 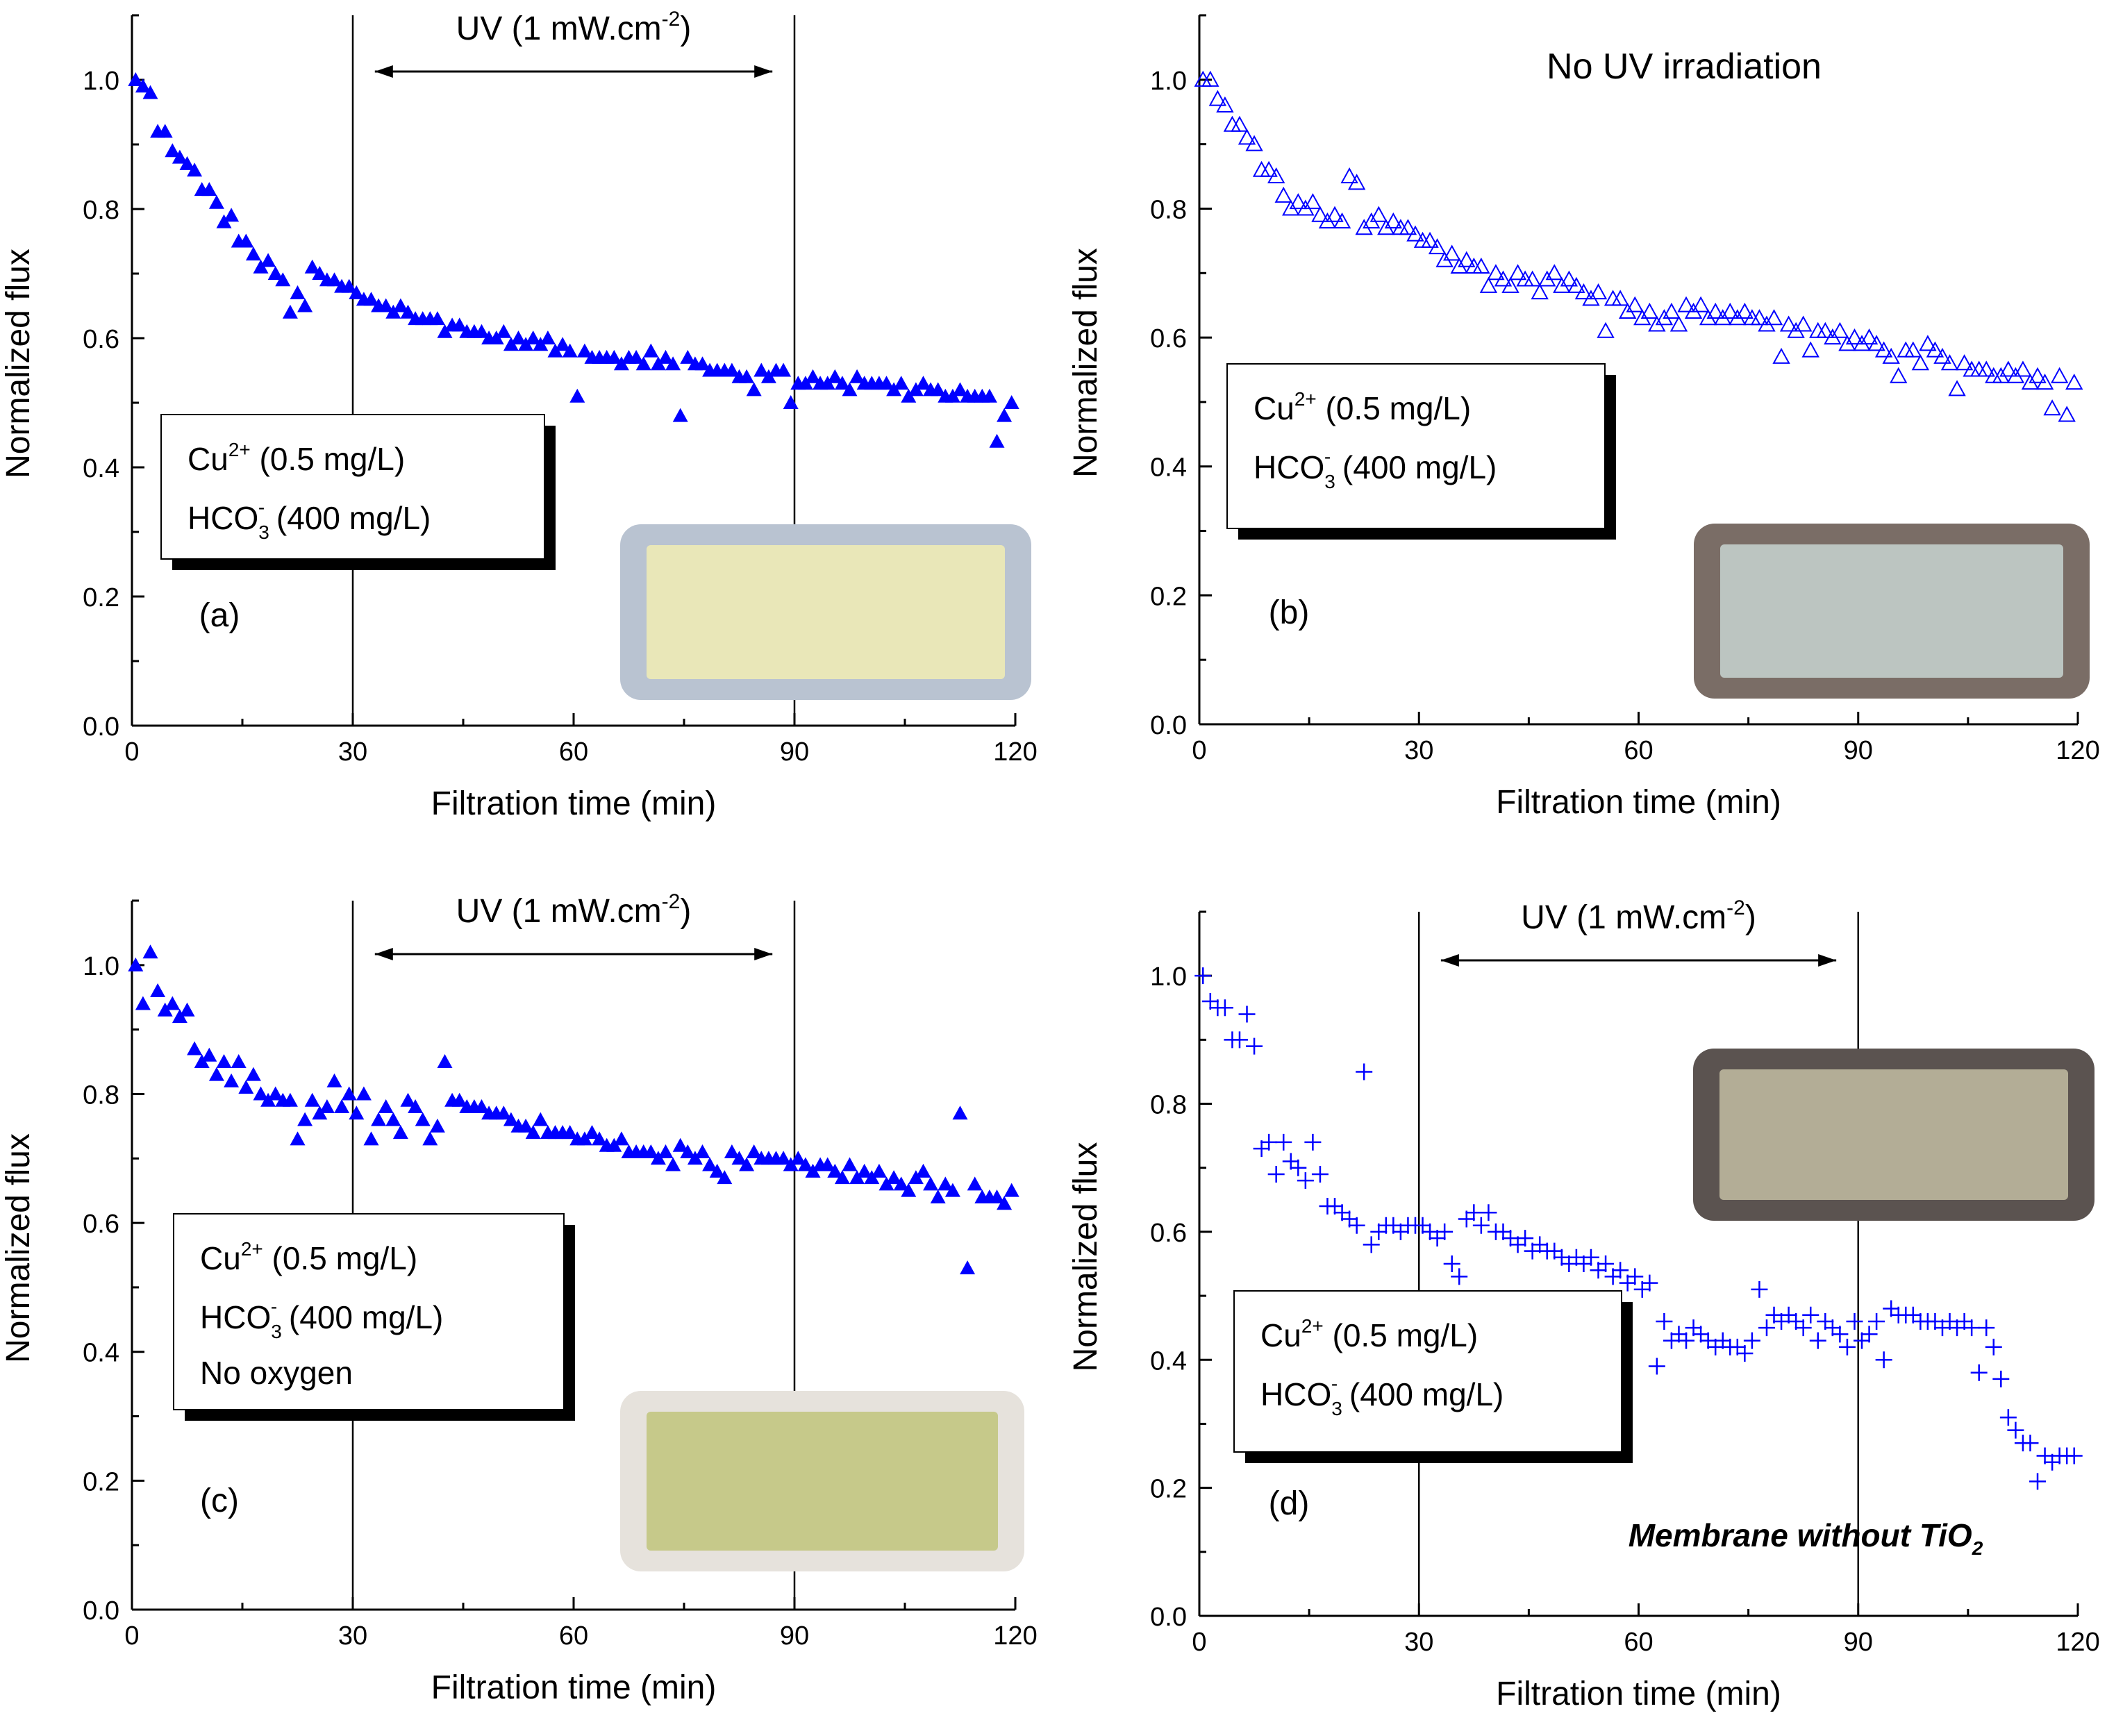 I want to click on x-tick-label: 90, so click(x=794, y=1636).